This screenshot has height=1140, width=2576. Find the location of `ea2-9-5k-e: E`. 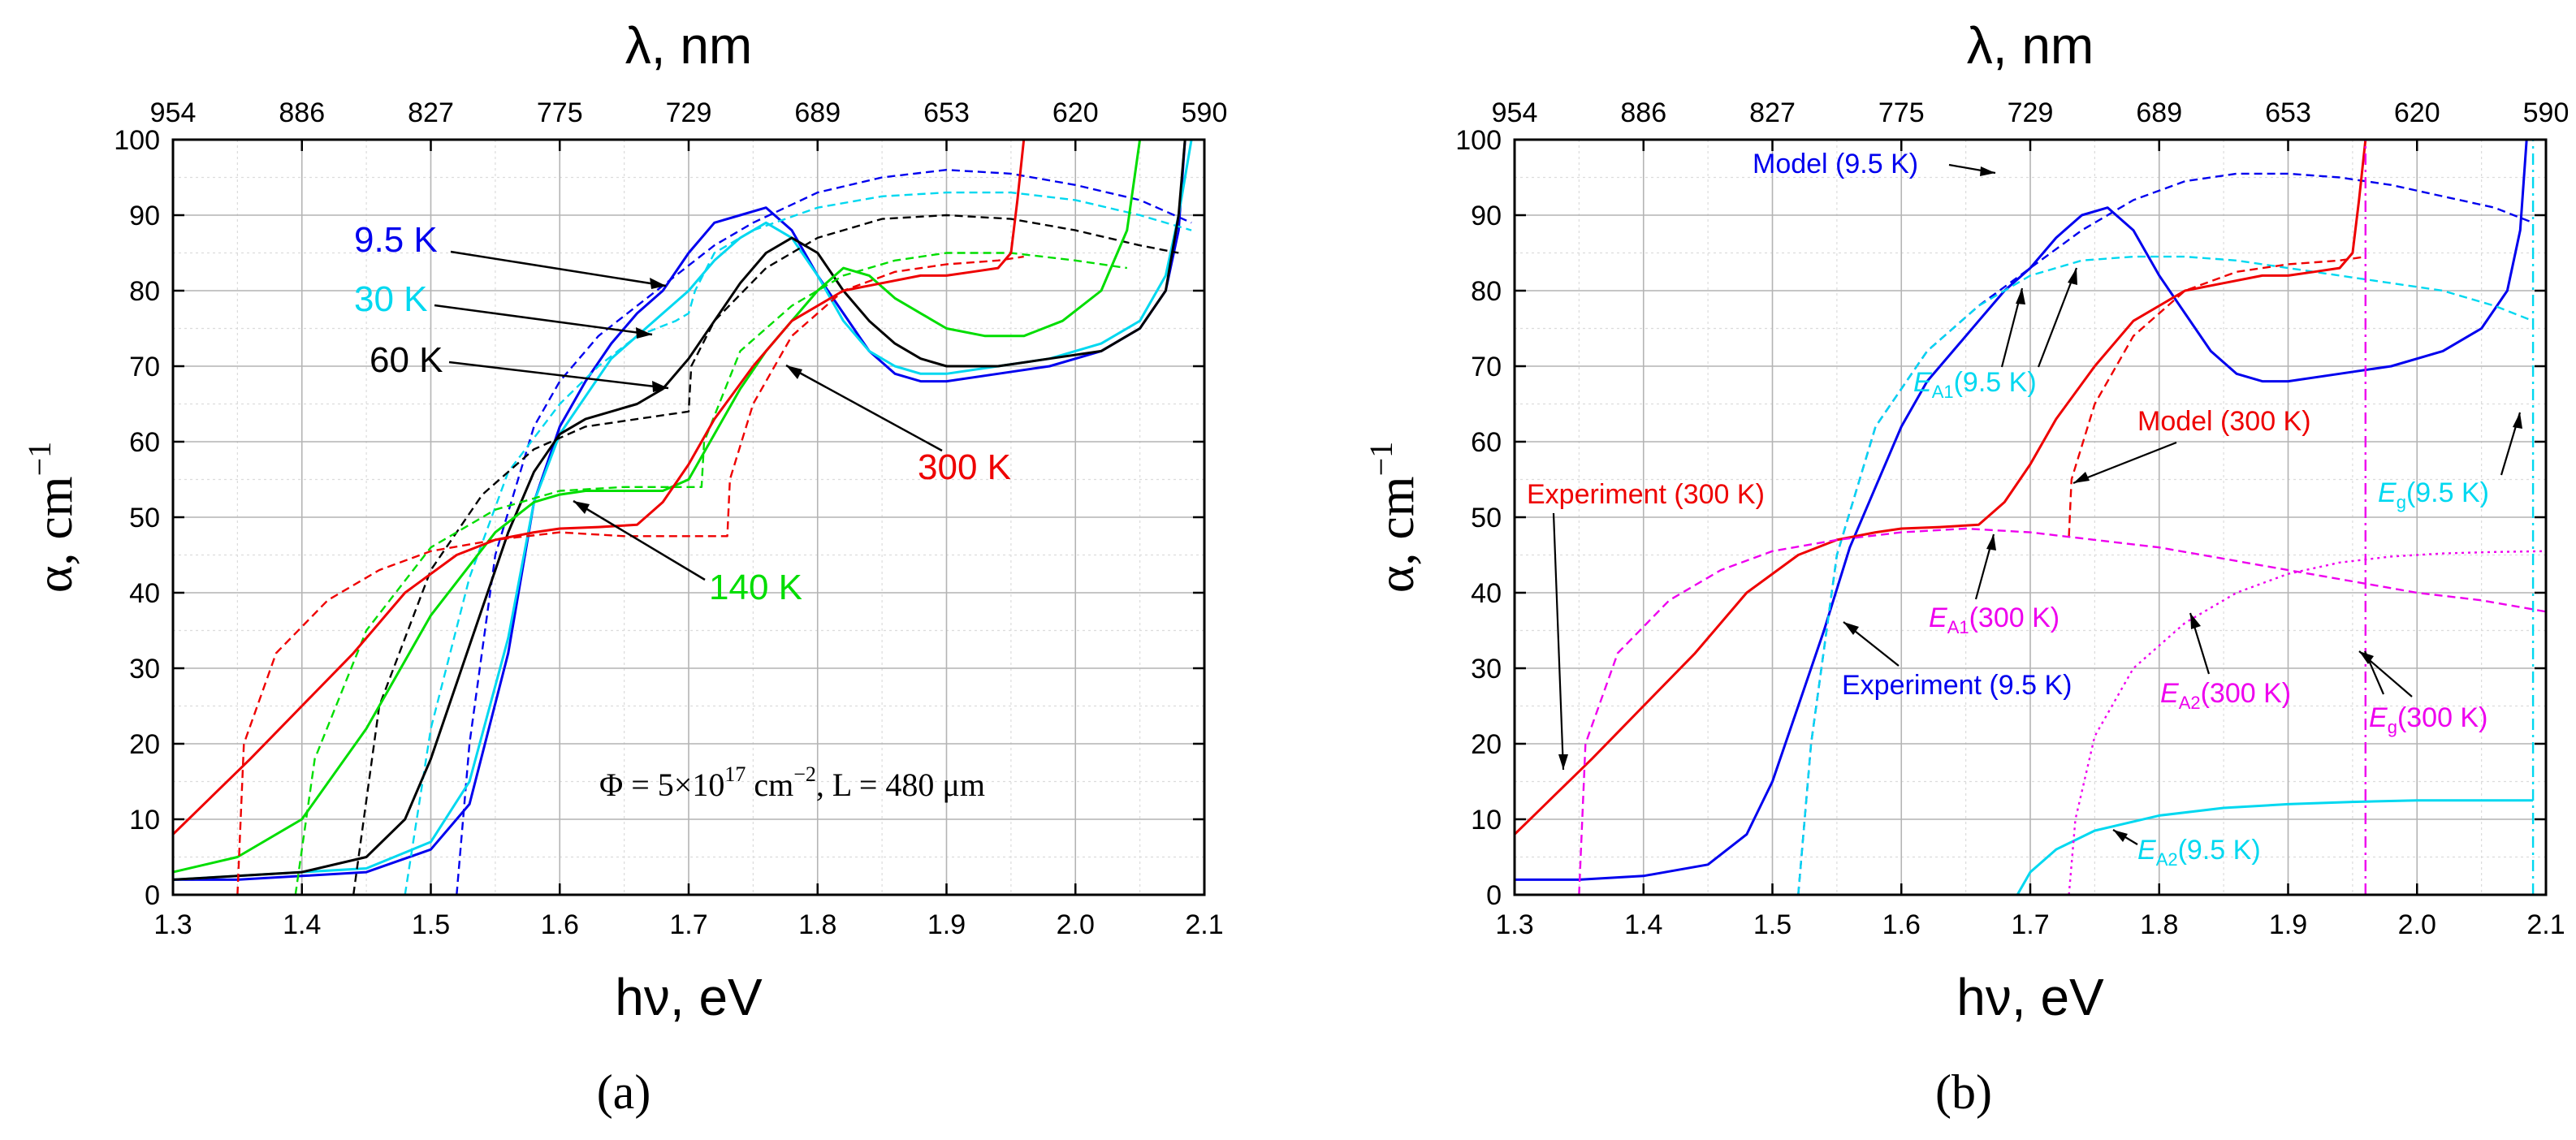

ea2-9-5k-e: E is located at coordinates (2146, 851).